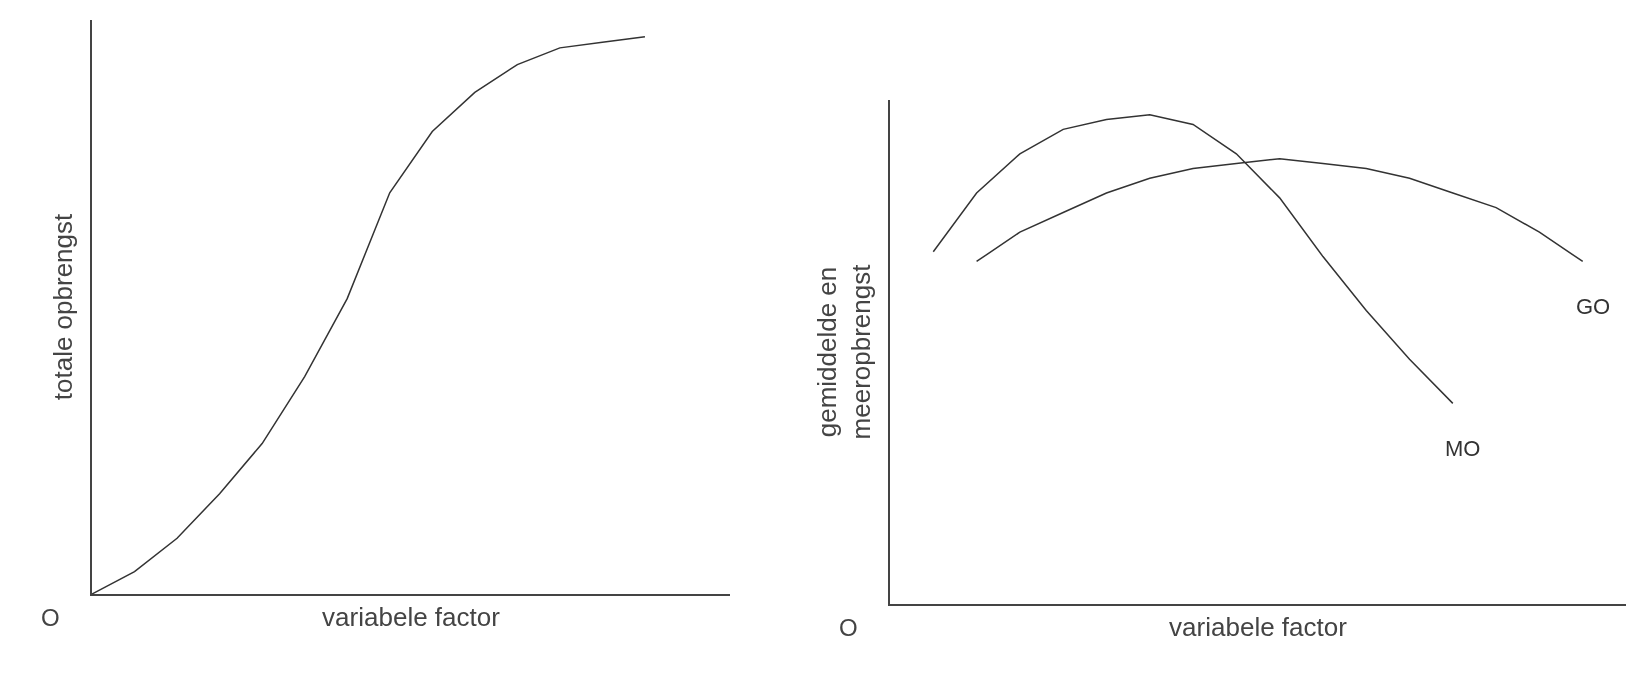 Image resolution: width=1651 pixels, height=679 pixels. Describe the element at coordinates (844, 351) in the screenshot. I see `y-axis-title: gemiddelde en meeropbrengst` at that location.